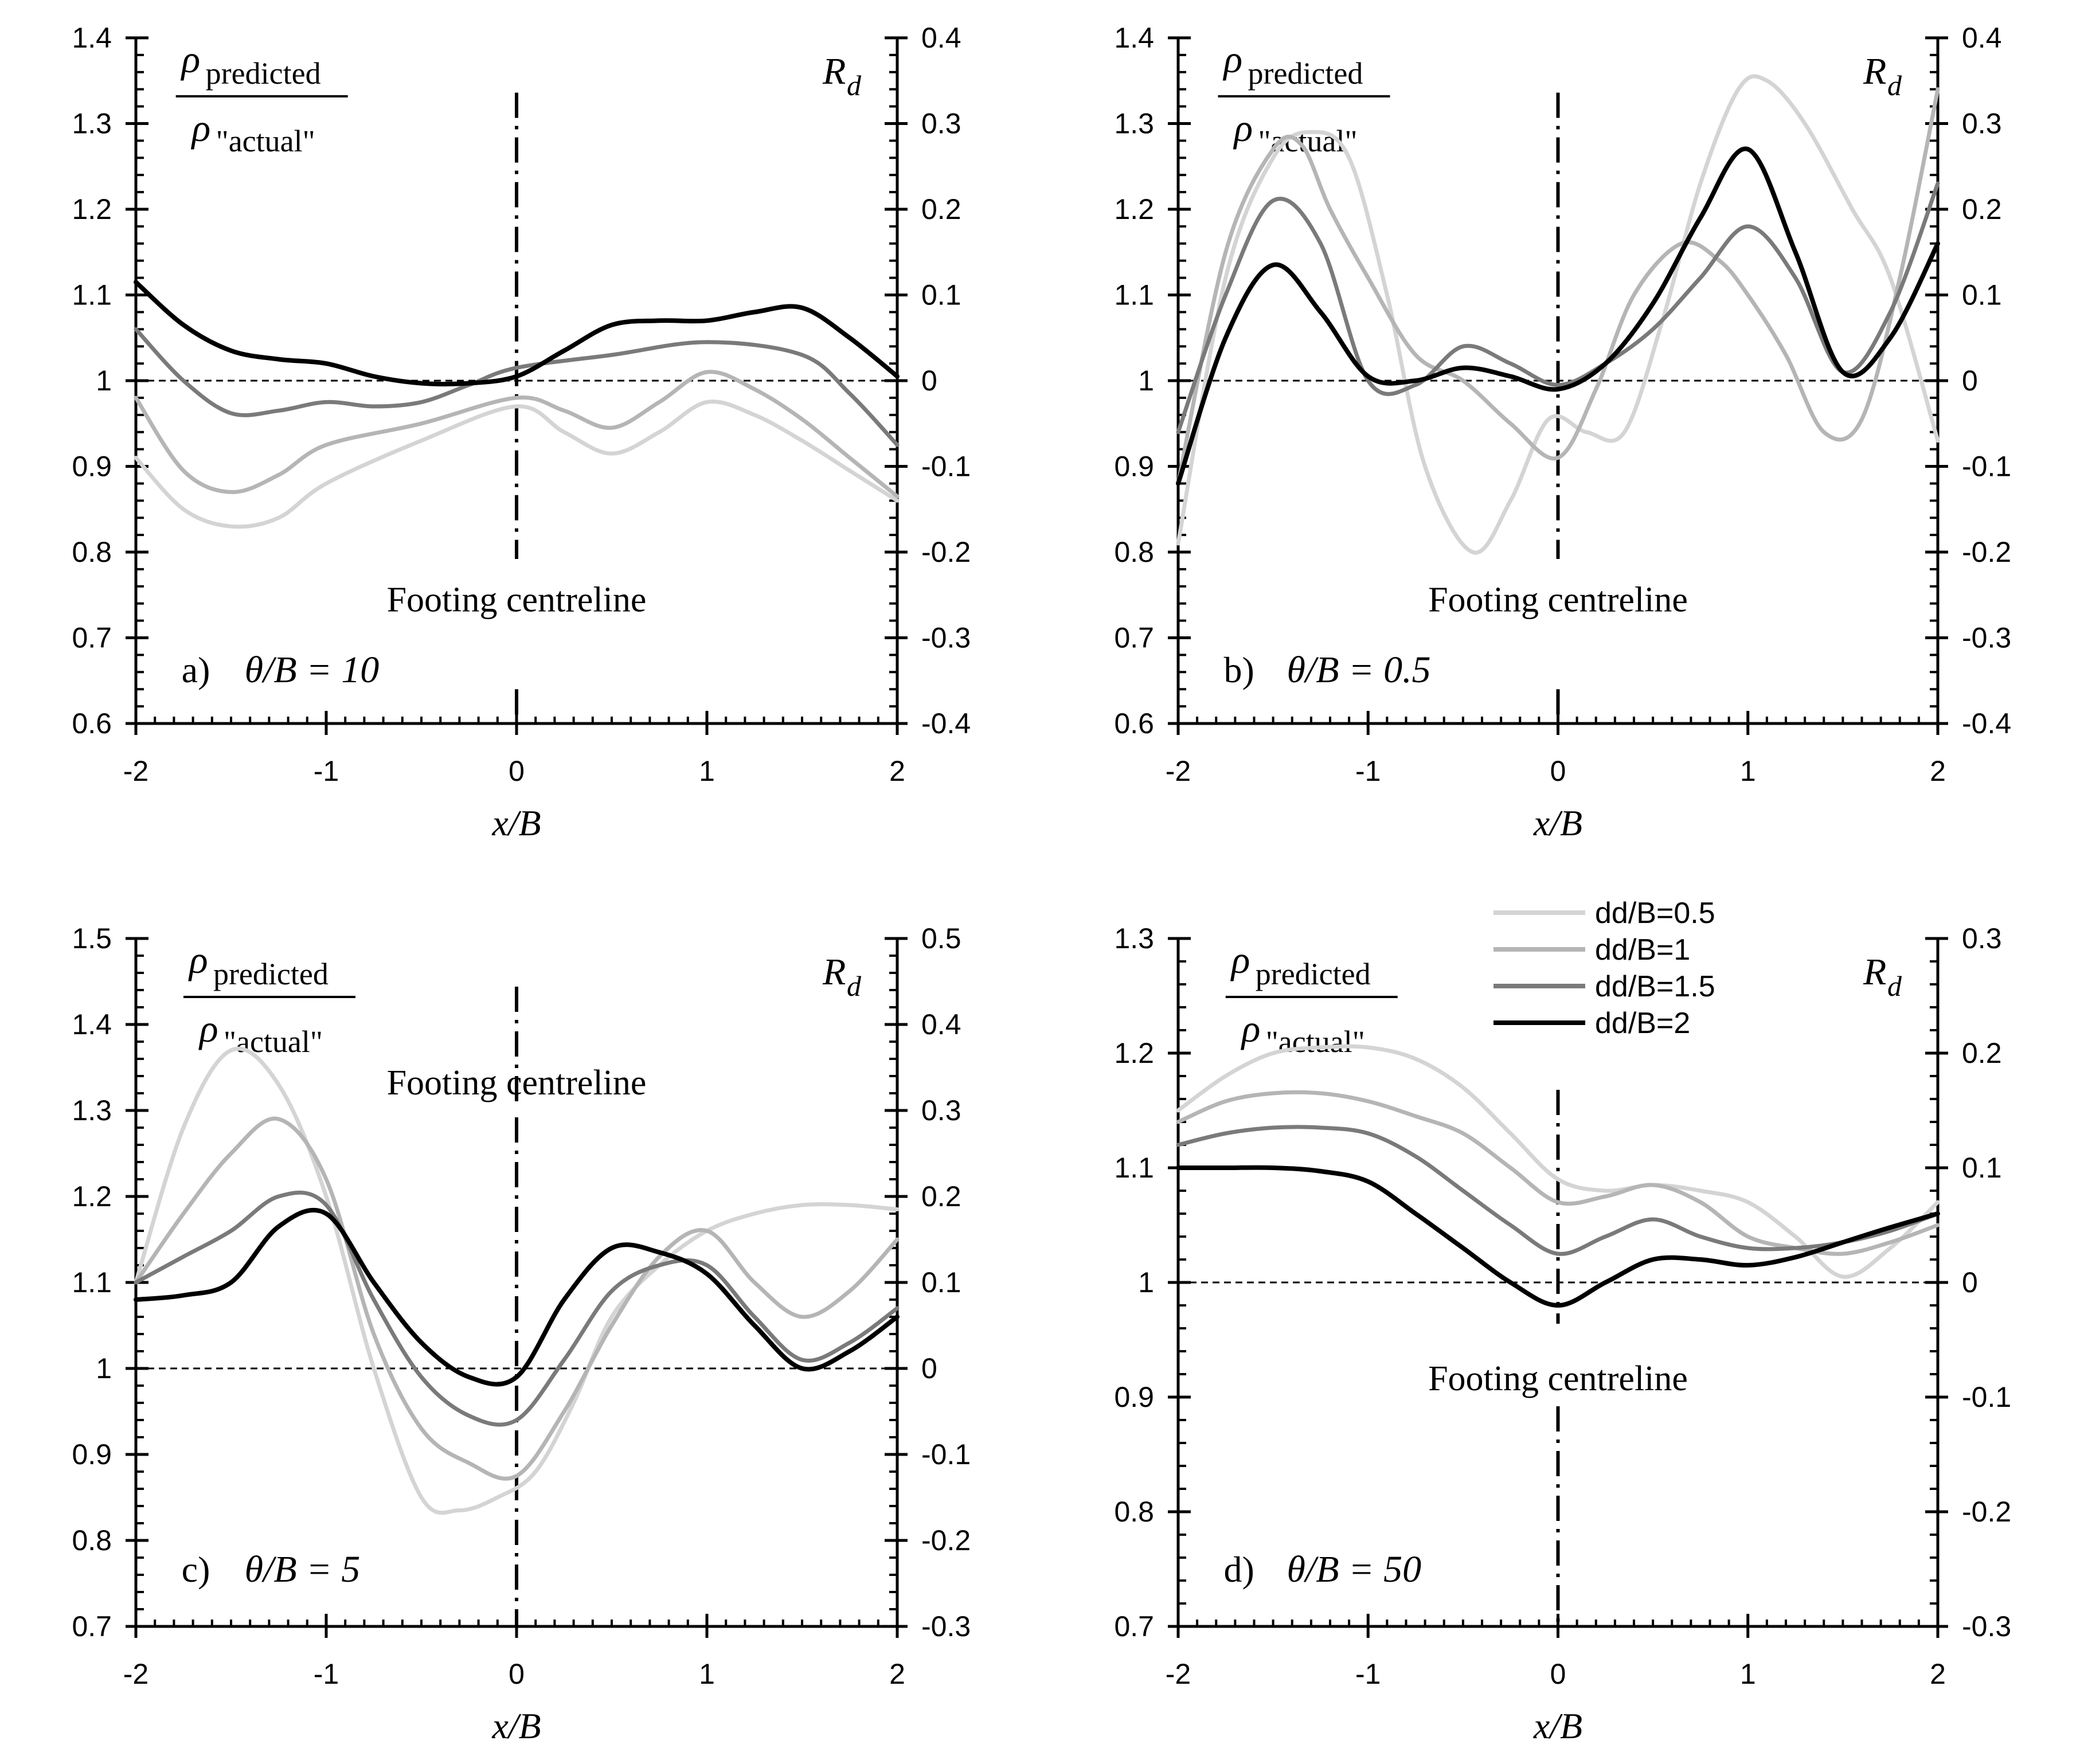 The height and width of the screenshot is (1764, 2084). I want to click on param-label: θ/B = 50, so click(1354, 1569).